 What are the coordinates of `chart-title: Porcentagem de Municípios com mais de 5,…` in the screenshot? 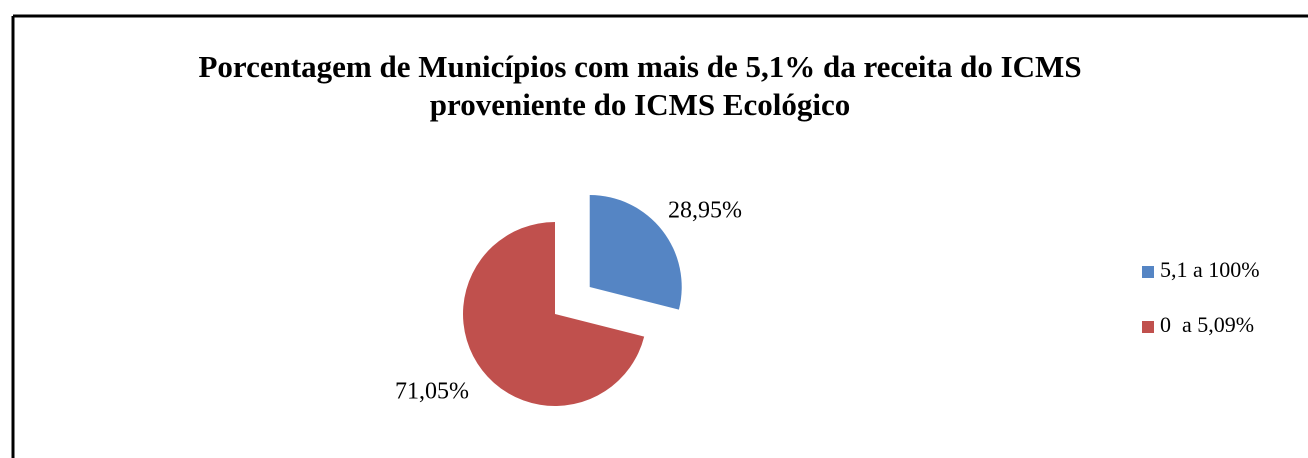 It's located at (639, 66).